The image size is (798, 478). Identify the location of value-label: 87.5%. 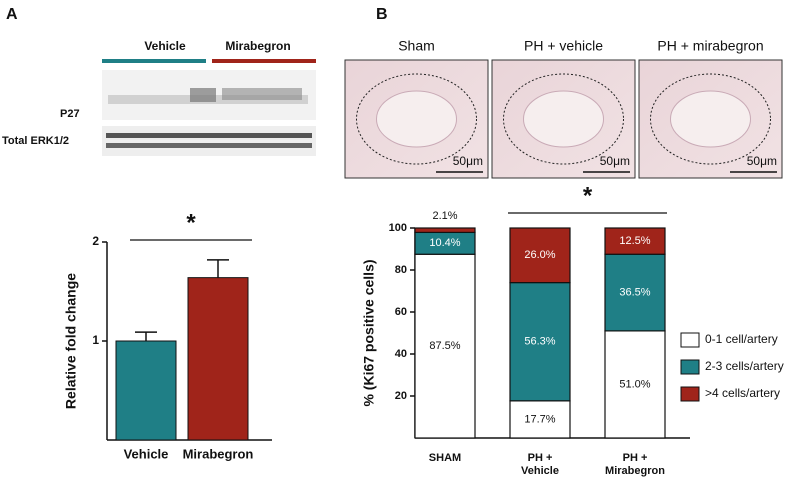
(444, 346).